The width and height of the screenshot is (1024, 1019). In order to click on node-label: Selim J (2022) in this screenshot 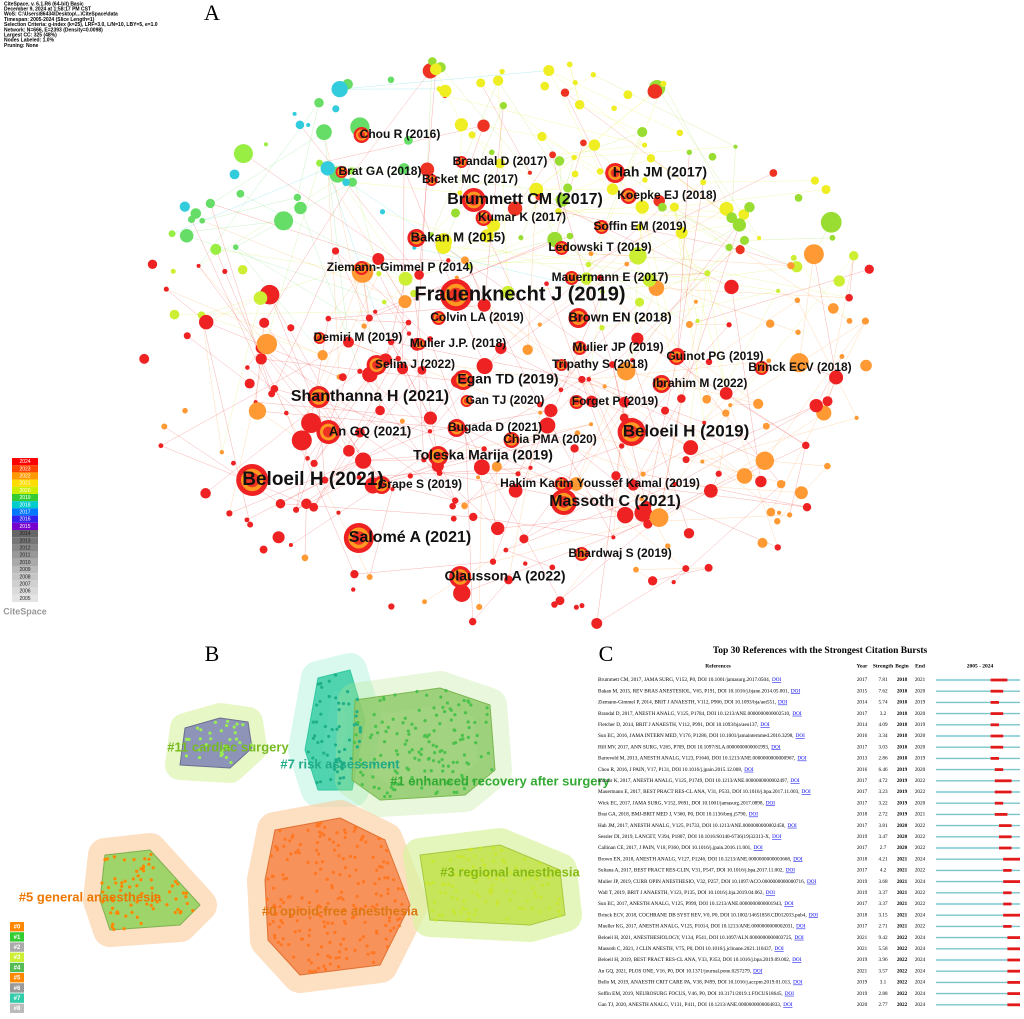, I will do `click(415, 364)`.